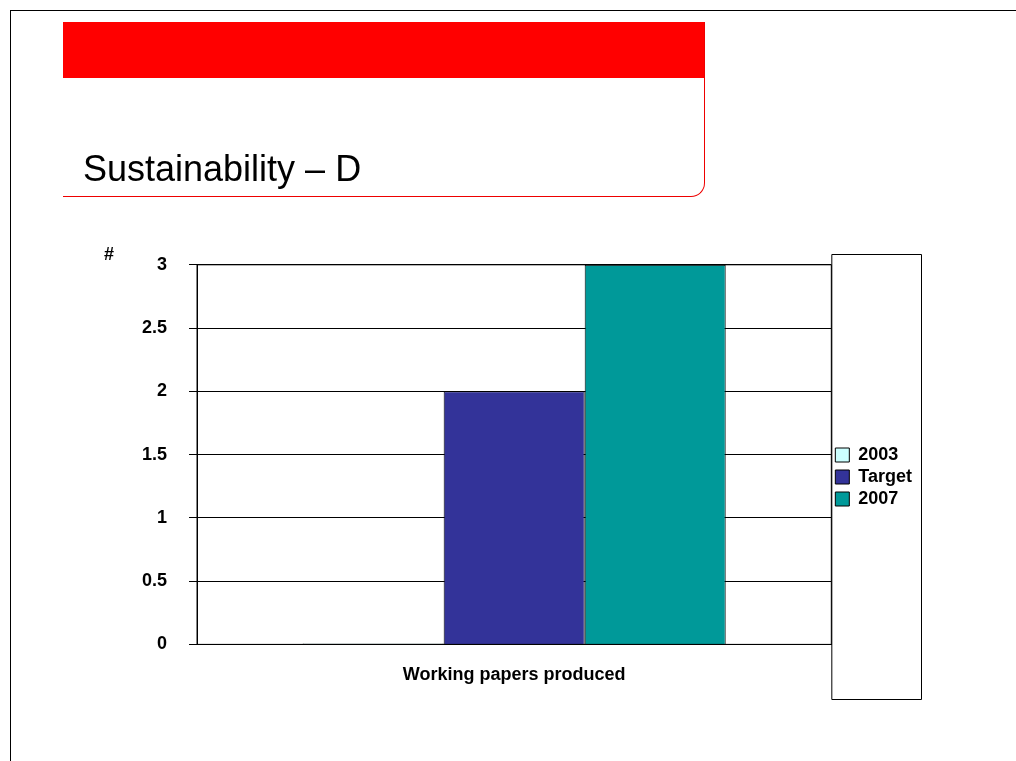 This screenshot has width=1016, height=761. What do you see at coordinates (878, 453) in the screenshot?
I see `legend-label: 2003` at bounding box center [878, 453].